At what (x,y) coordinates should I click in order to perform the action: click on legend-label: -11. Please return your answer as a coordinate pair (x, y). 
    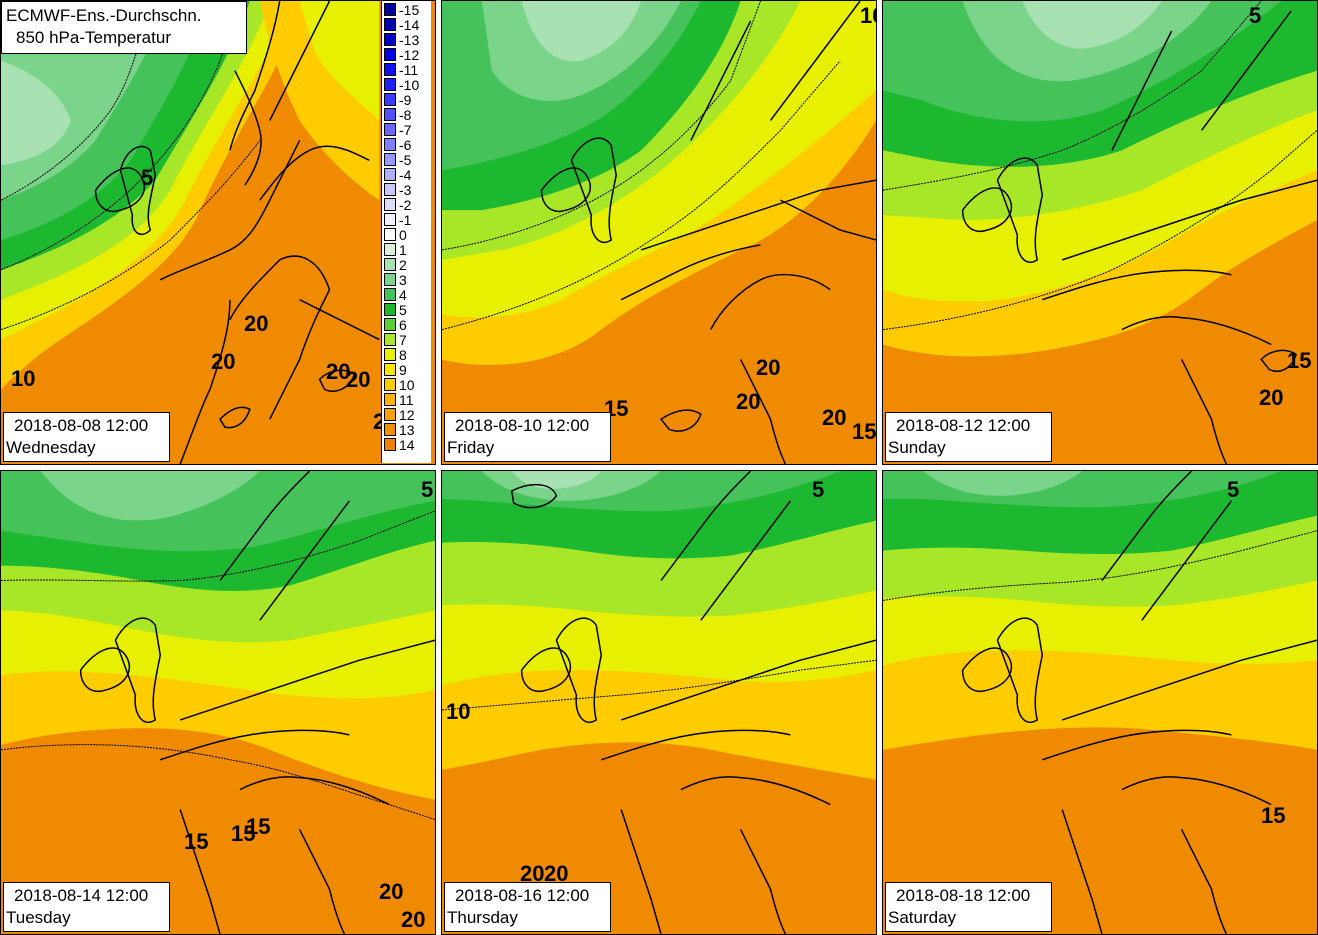
    Looking at the image, I should click on (409, 70).